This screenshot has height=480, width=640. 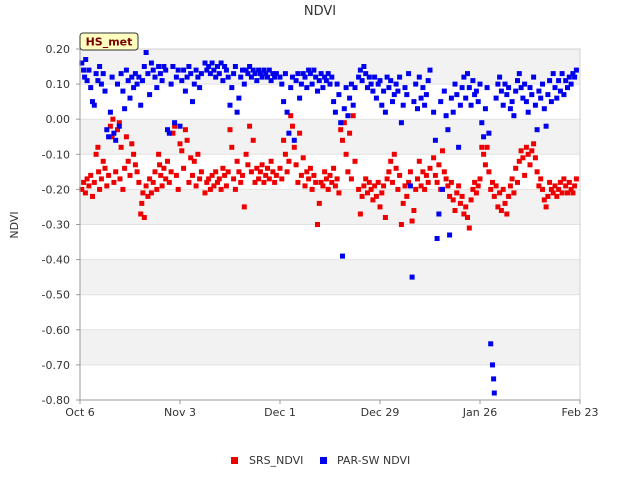 What do you see at coordinates (580, 412) in the screenshot?
I see `x-tick-label: Feb 23` at bounding box center [580, 412].